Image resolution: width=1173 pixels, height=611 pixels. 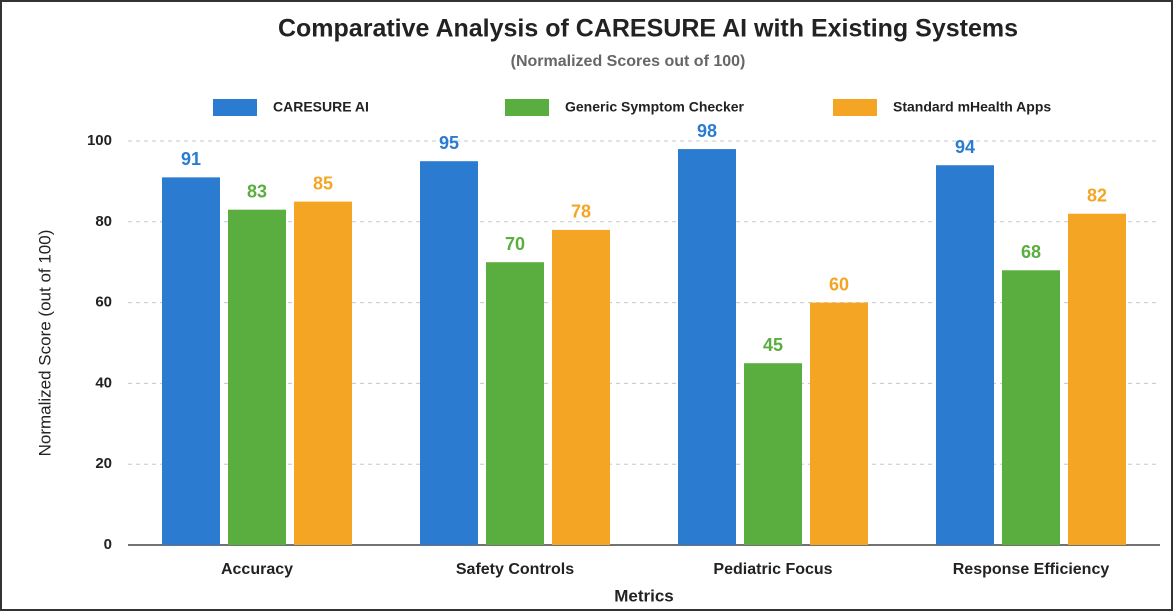 What do you see at coordinates (103, 221) in the screenshot?
I see `y-tick-label: 80` at bounding box center [103, 221].